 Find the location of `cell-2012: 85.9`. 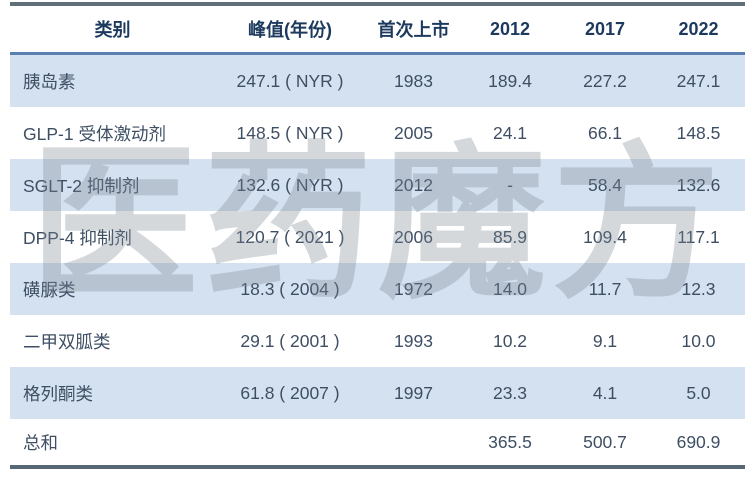

cell-2012: 85.9 is located at coordinates (510, 236).